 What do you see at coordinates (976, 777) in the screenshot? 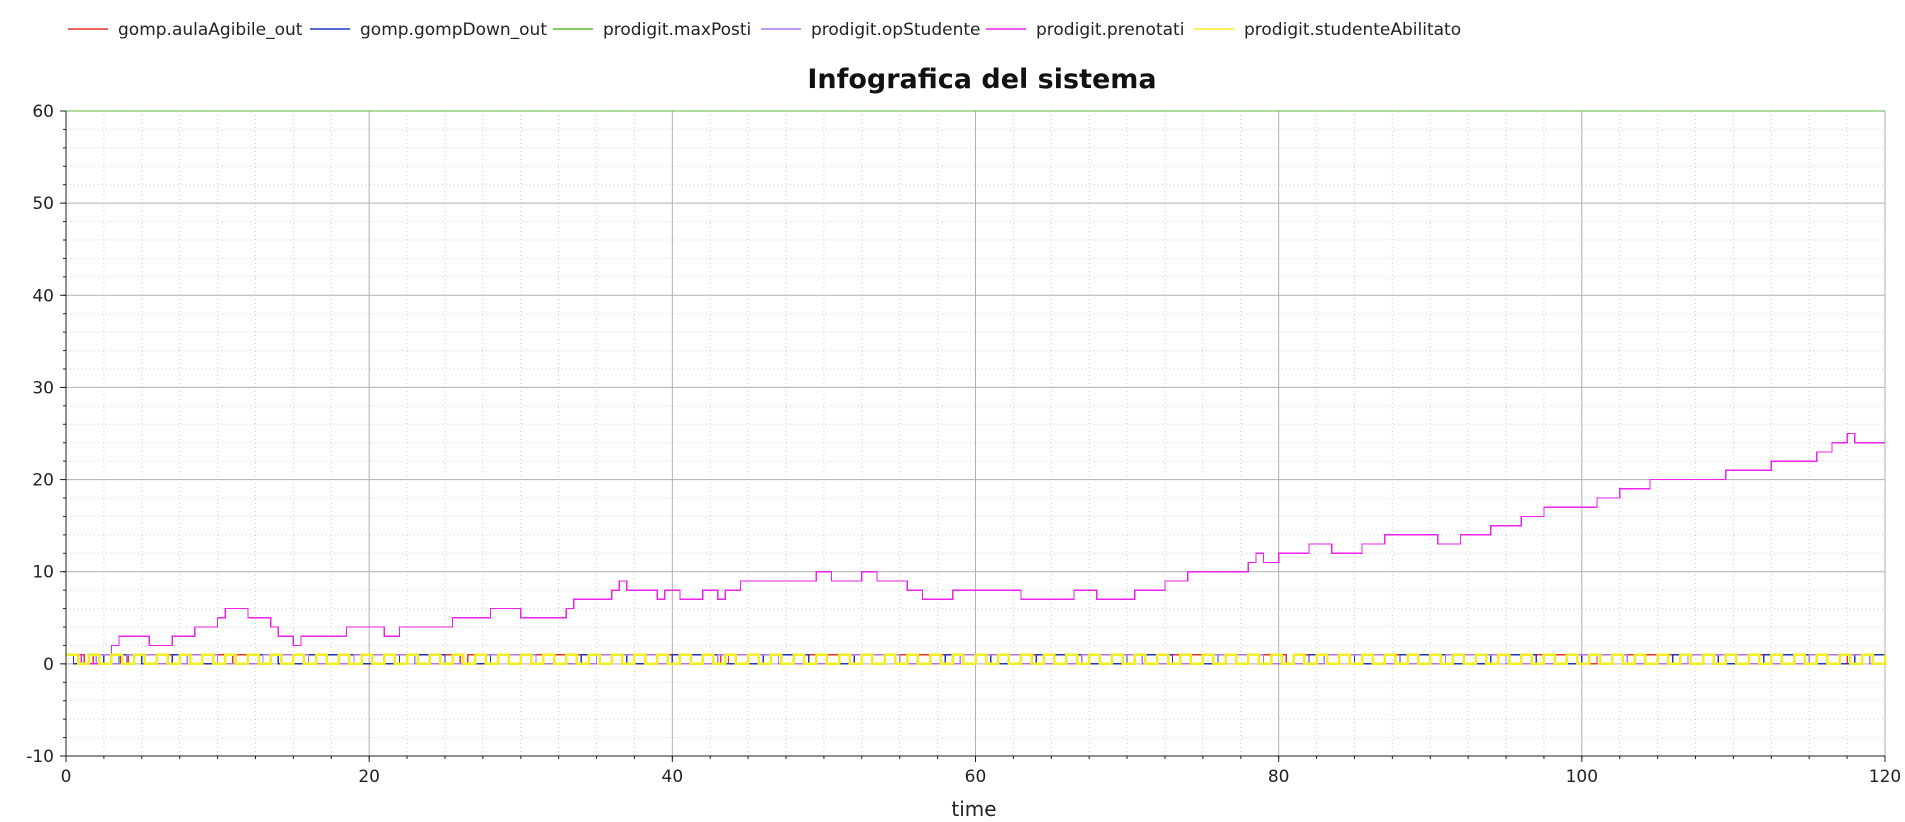
I see `x-tick-label: 60` at bounding box center [976, 777].